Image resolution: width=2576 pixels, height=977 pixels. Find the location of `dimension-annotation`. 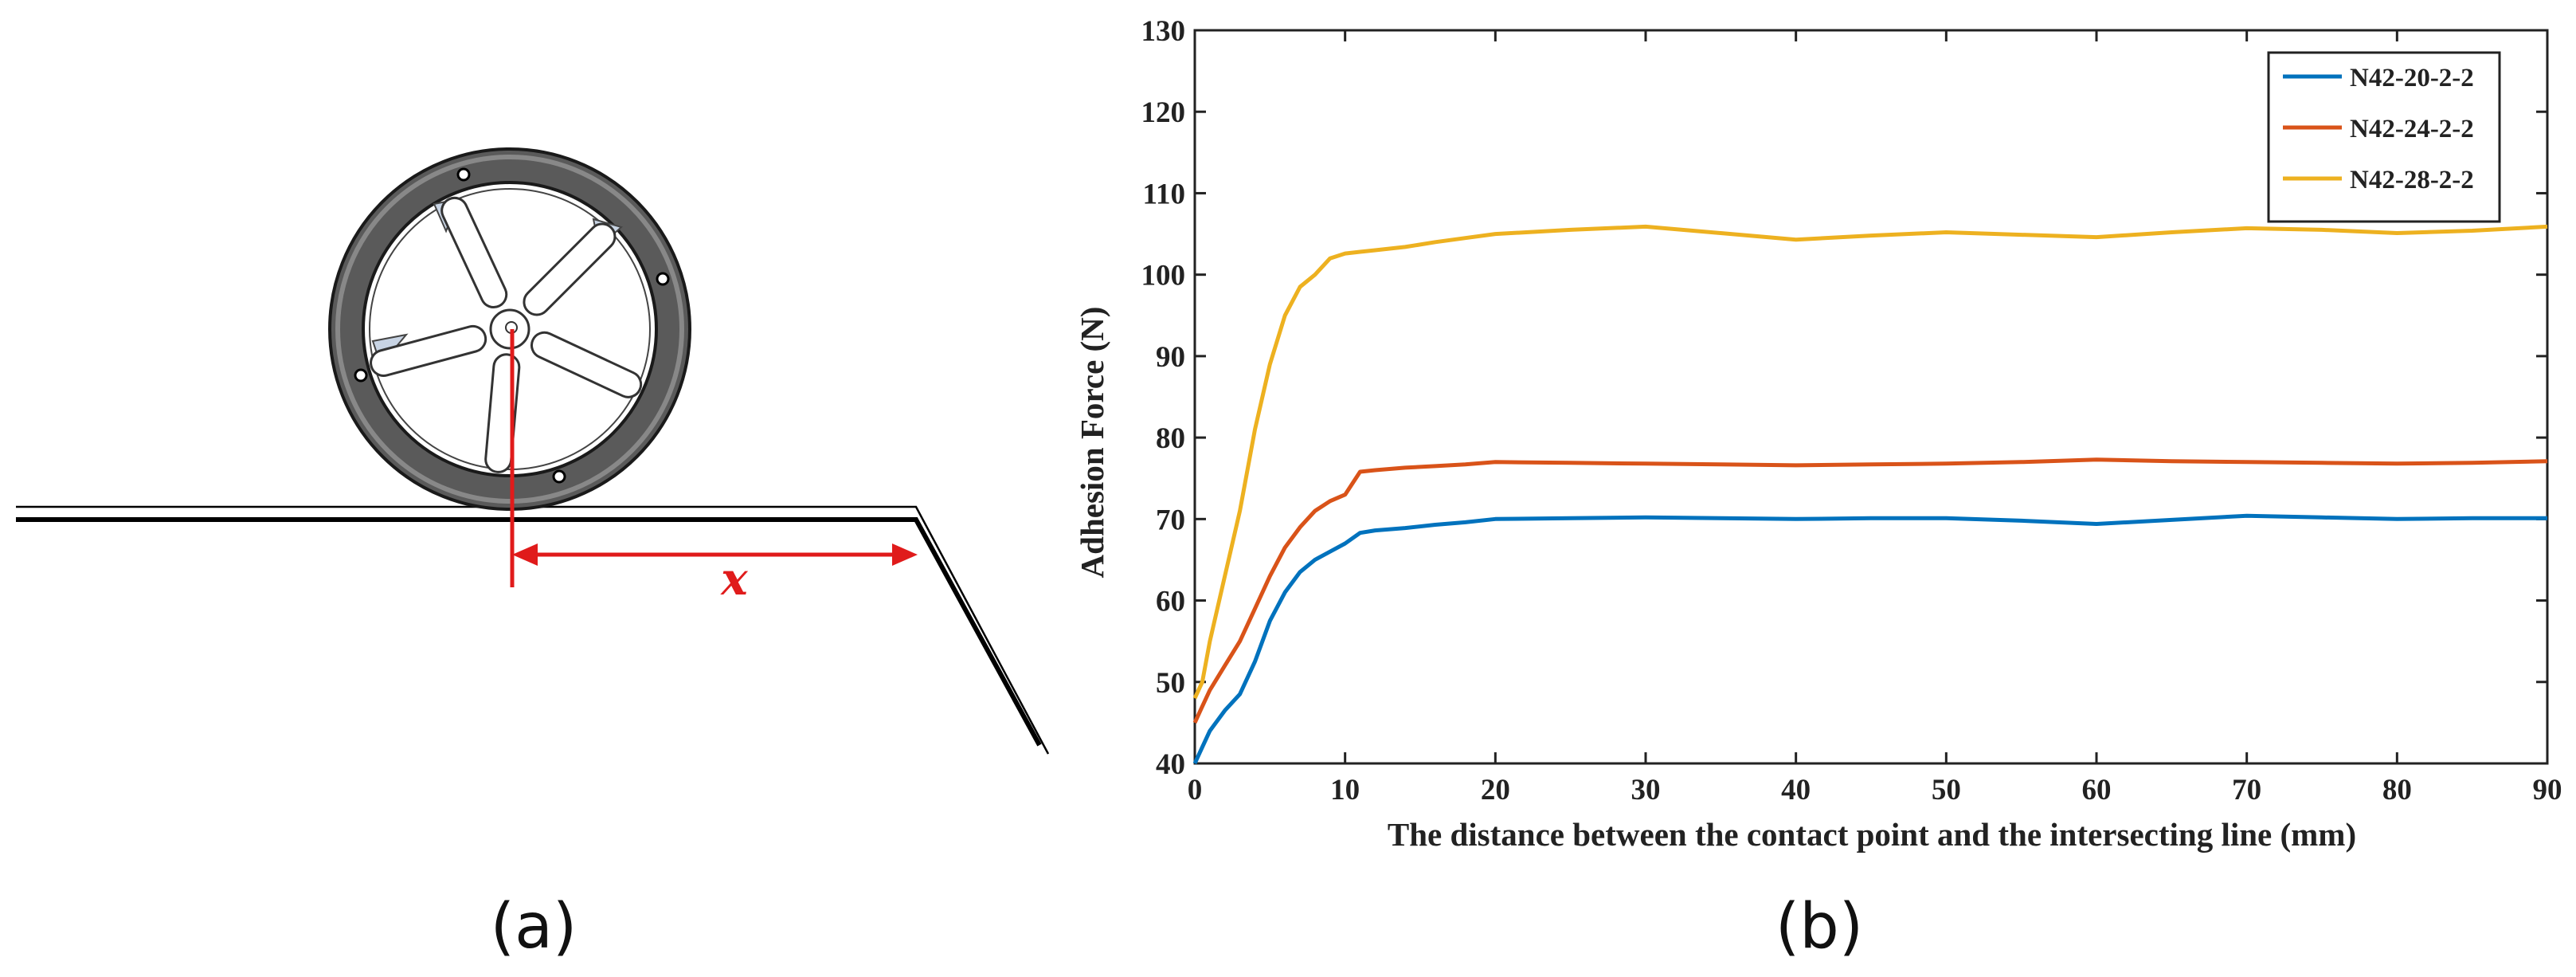

dimension-annotation is located at coordinates (714, 458).